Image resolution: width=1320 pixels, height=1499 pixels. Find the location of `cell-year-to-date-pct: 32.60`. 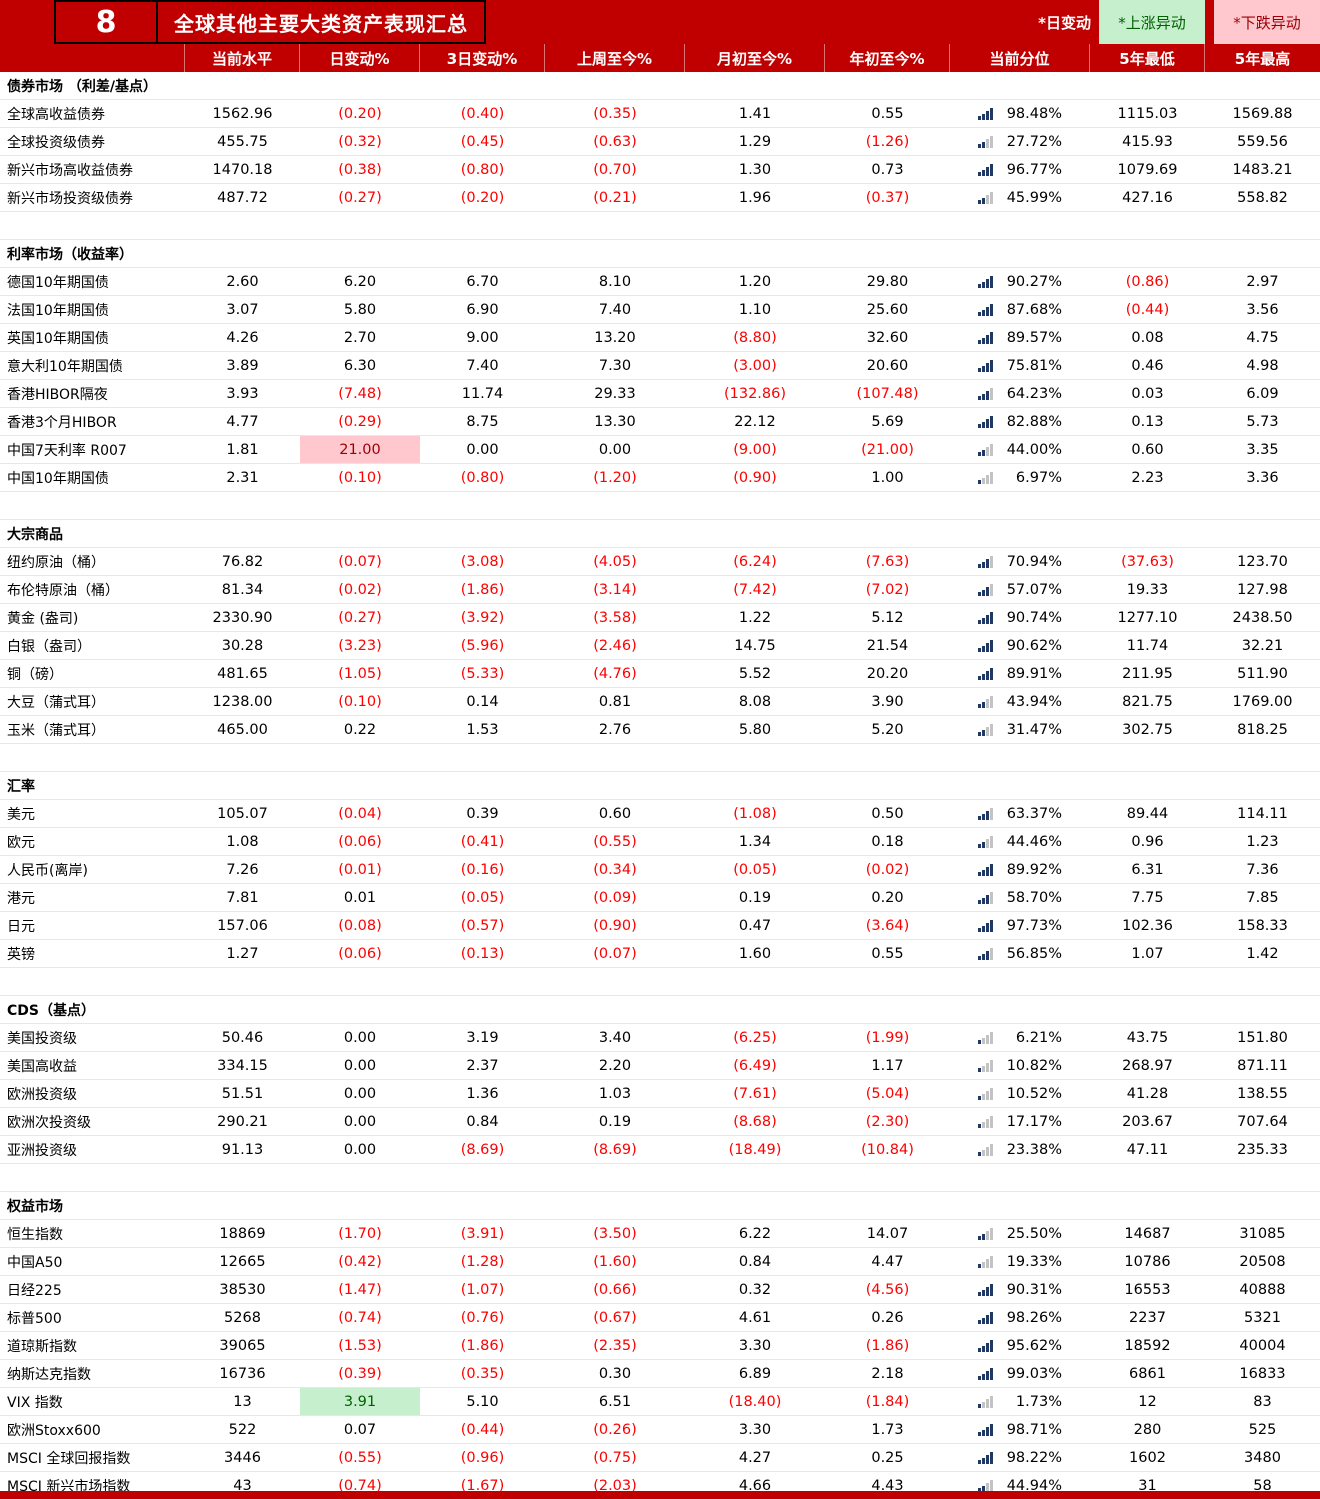

cell-year-to-date-pct: 32.60 is located at coordinates (887, 338).